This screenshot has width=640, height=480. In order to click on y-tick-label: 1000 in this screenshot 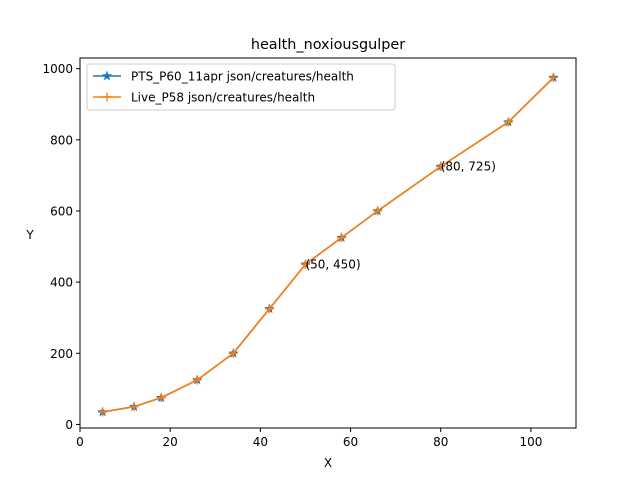, I will do `click(57, 69)`.